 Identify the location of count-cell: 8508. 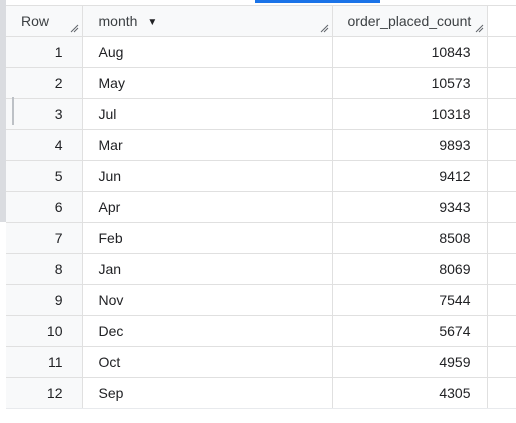
(410, 238).